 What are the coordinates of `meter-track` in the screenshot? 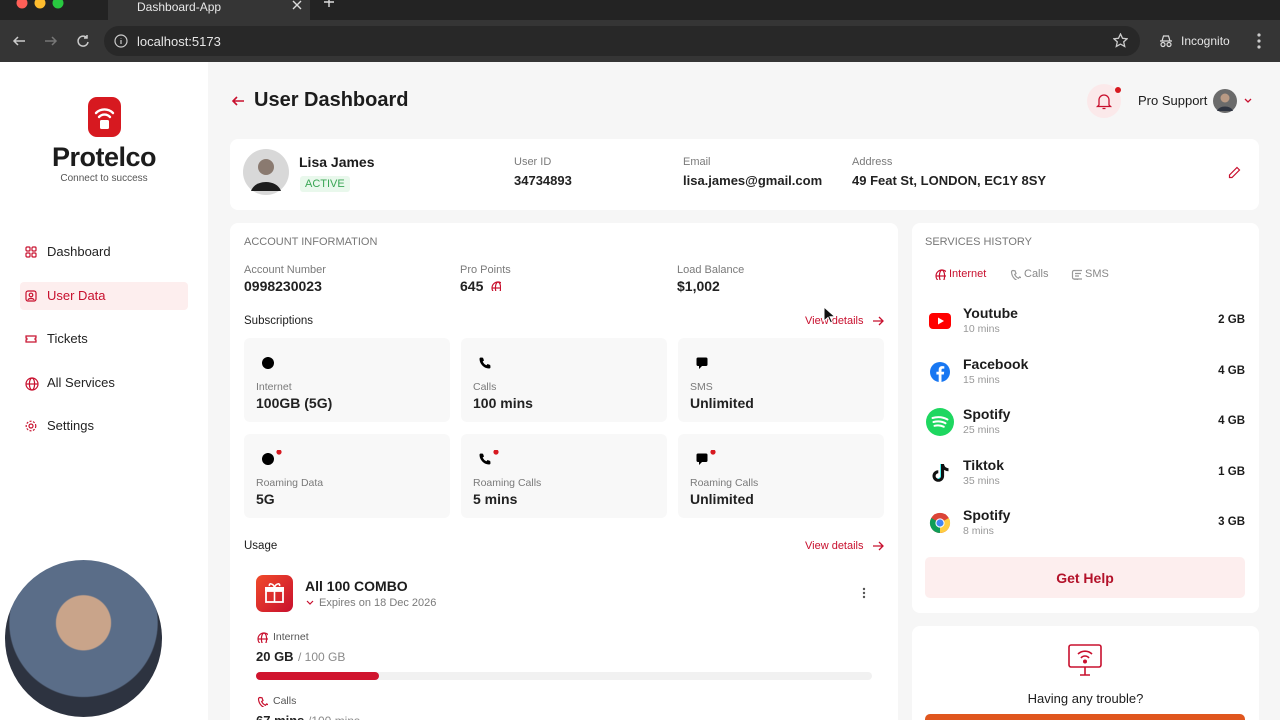 It's located at (564, 676).